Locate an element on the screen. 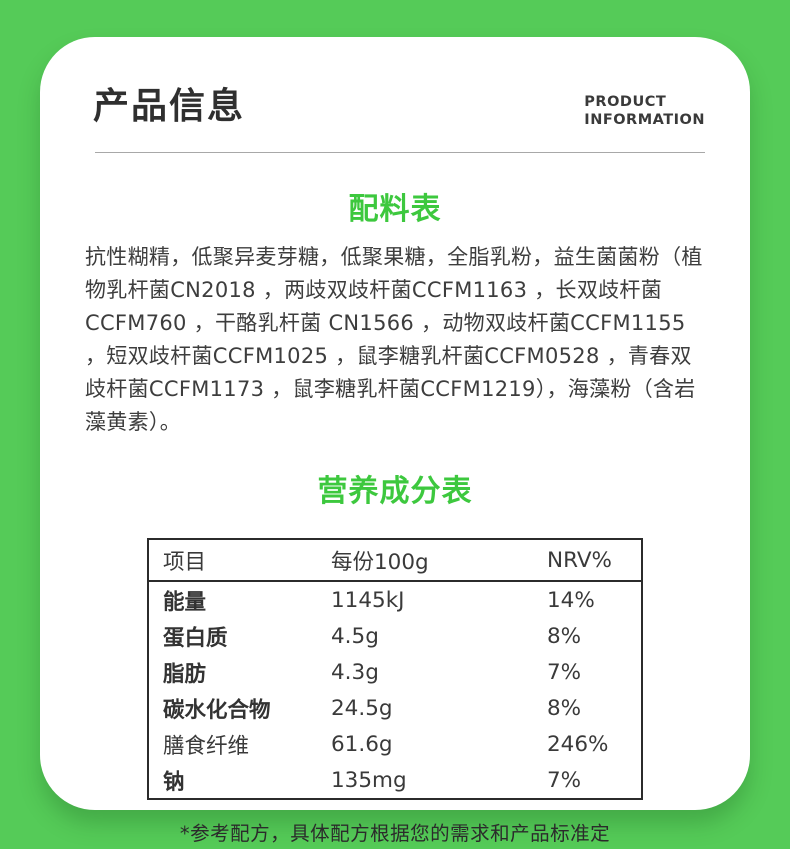  nutrition-heading: 营养成分表 is located at coordinates (395, 491).